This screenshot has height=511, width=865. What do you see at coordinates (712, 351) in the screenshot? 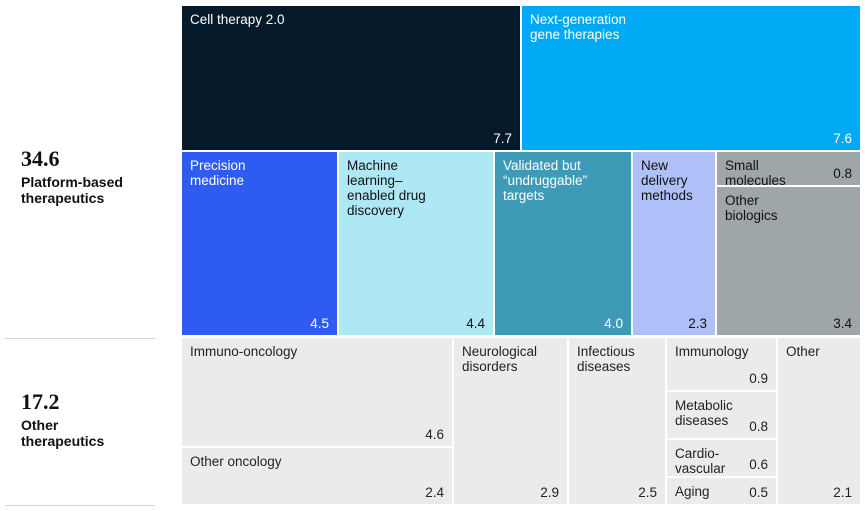
I see `tile-label: Immunology` at bounding box center [712, 351].